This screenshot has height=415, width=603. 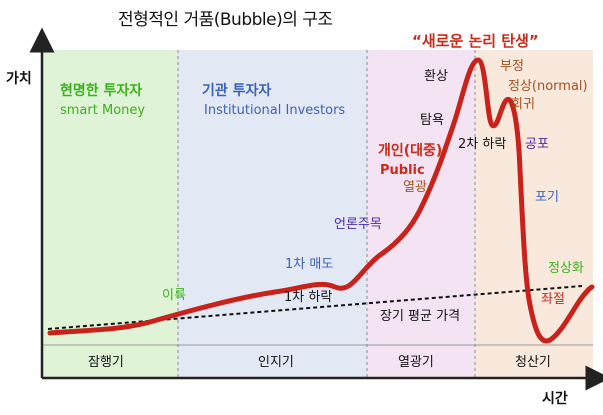 What do you see at coordinates (410, 151) in the screenshot?
I see `investor-public-ko: 개인(대중)` at bounding box center [410, 151].